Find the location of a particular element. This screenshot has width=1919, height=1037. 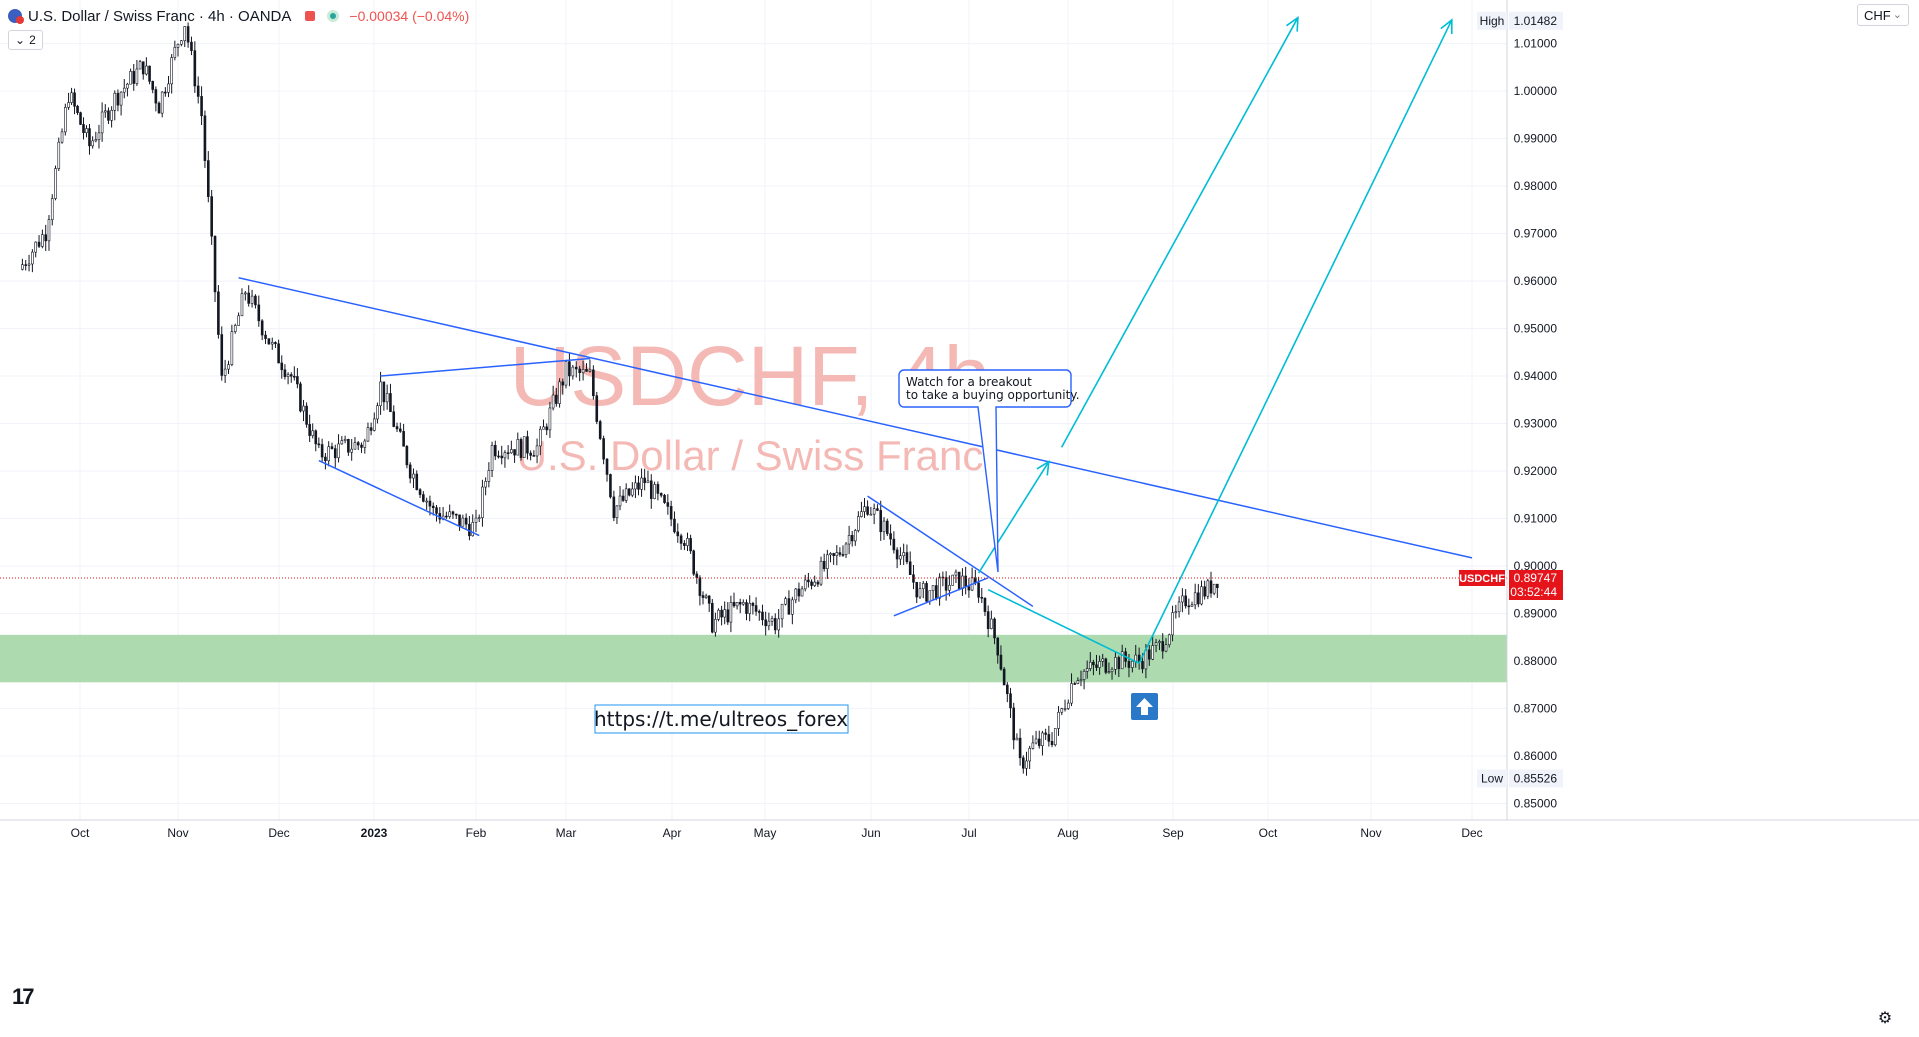

up-arrow-icon is located at coordinates (1144, 706).